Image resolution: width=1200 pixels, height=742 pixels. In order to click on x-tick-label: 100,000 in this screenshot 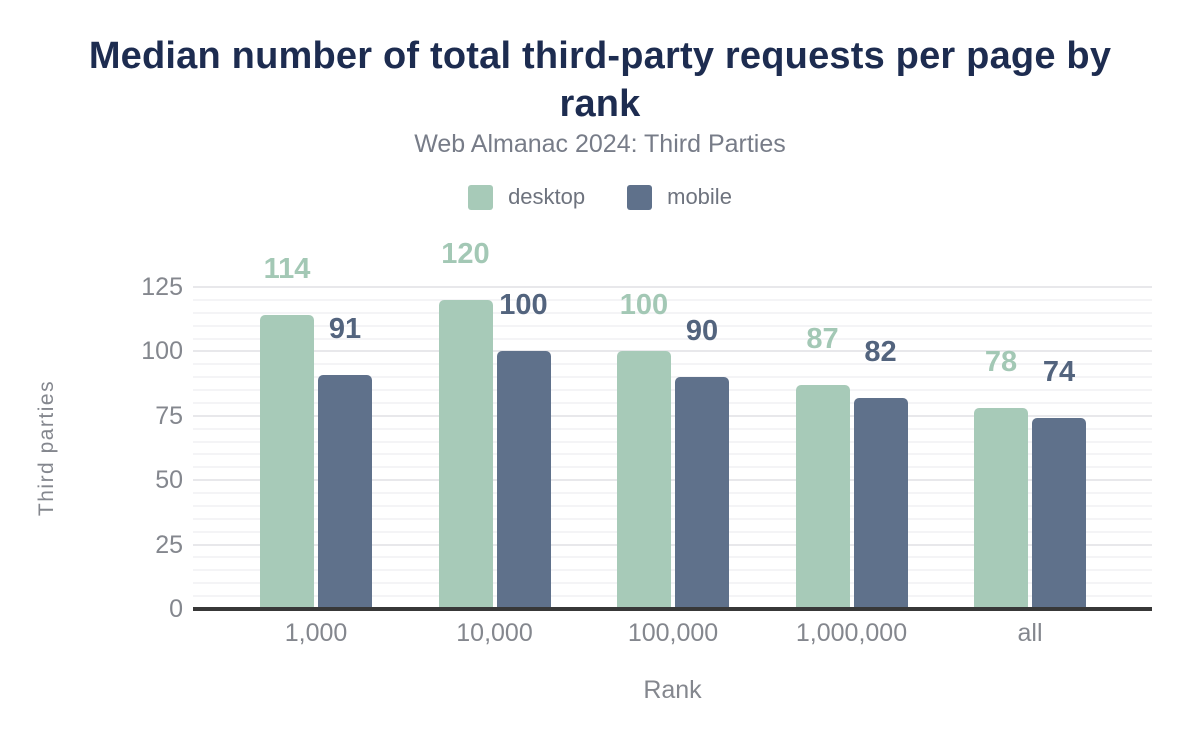, I will do `click(673, 633)`.